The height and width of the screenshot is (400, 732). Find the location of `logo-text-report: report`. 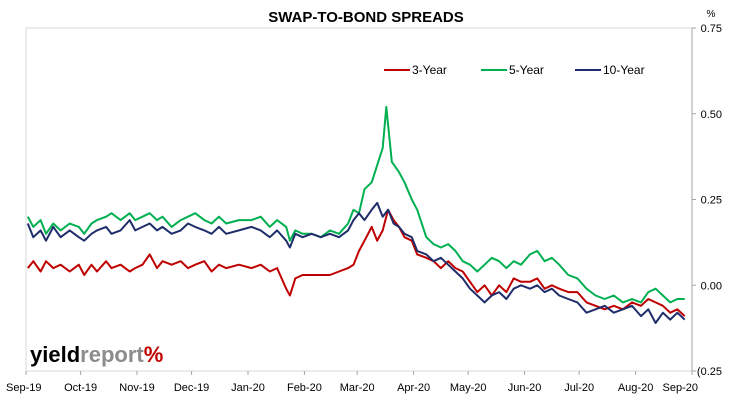

logo-text-report: report is located at coordinates (112, 354).